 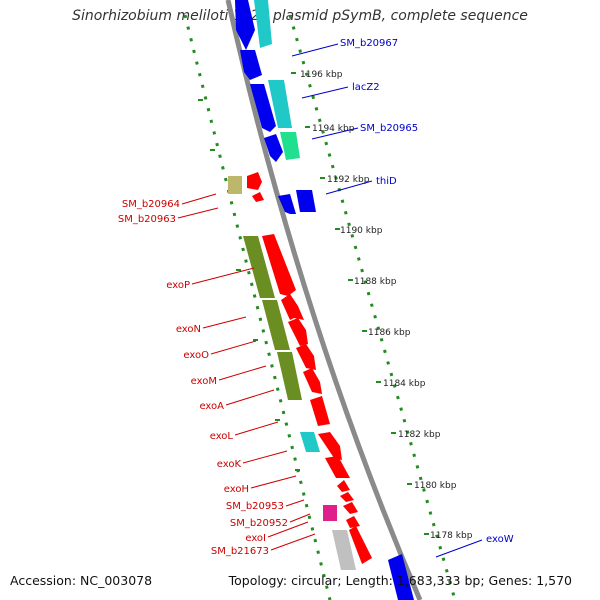 I want to click on cds-exoM, so click(x=306, y=357).